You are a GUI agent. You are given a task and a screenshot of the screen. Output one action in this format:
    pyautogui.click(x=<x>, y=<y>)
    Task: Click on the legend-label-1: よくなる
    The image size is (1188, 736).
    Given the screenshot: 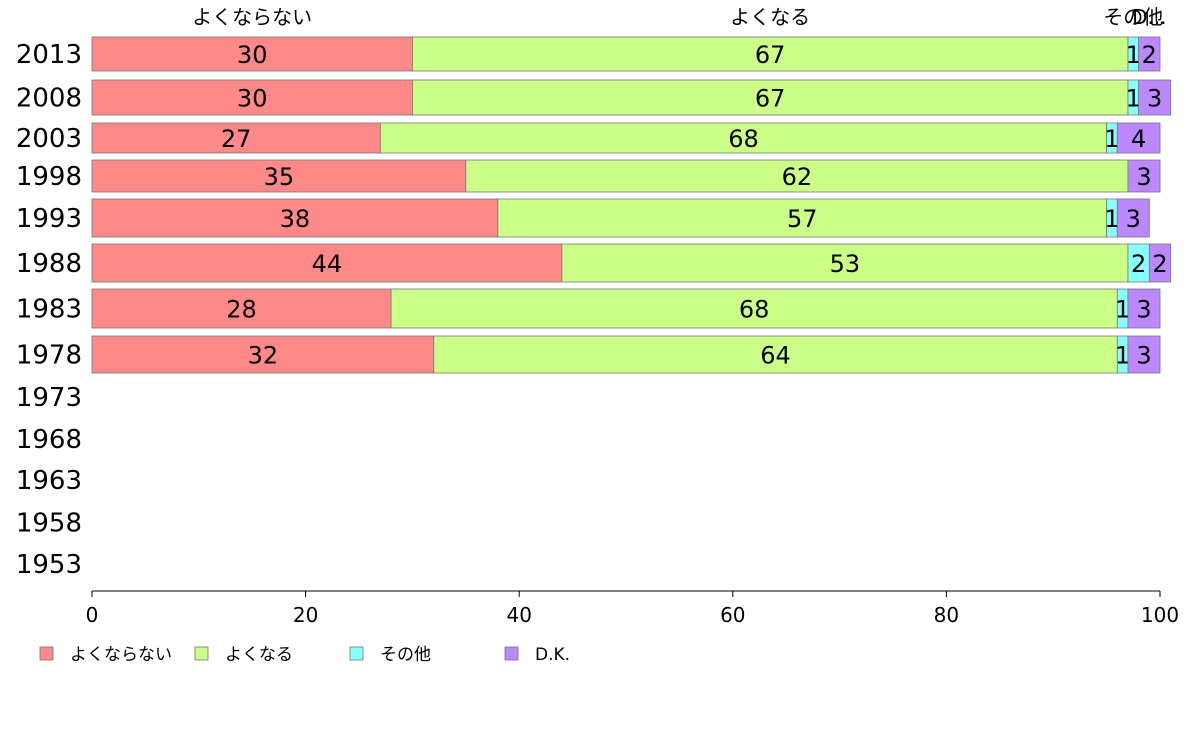 What is the action you would take?
    pyautogui.click(x=259, y=655)
    